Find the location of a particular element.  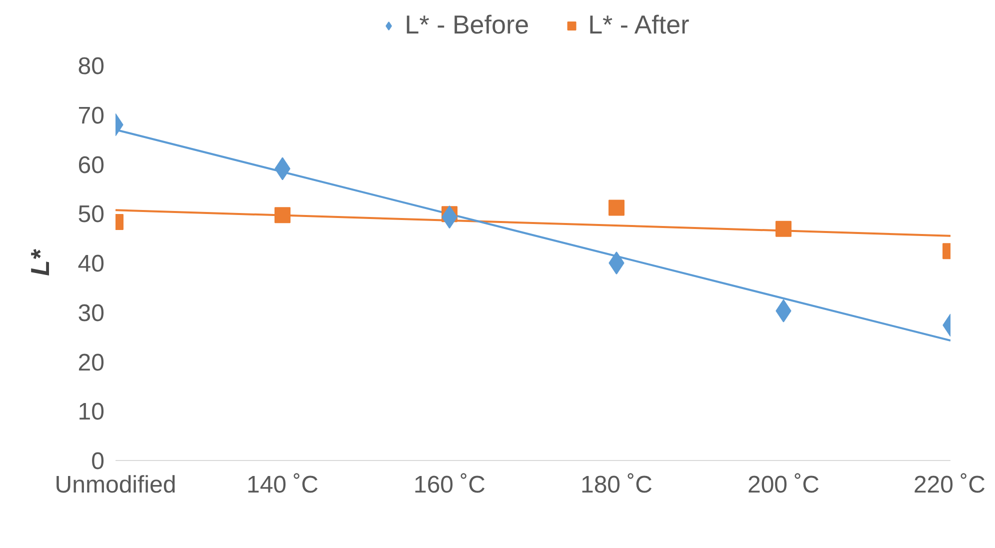

y-tick-label: 60 is located at coordinates (91, 165).